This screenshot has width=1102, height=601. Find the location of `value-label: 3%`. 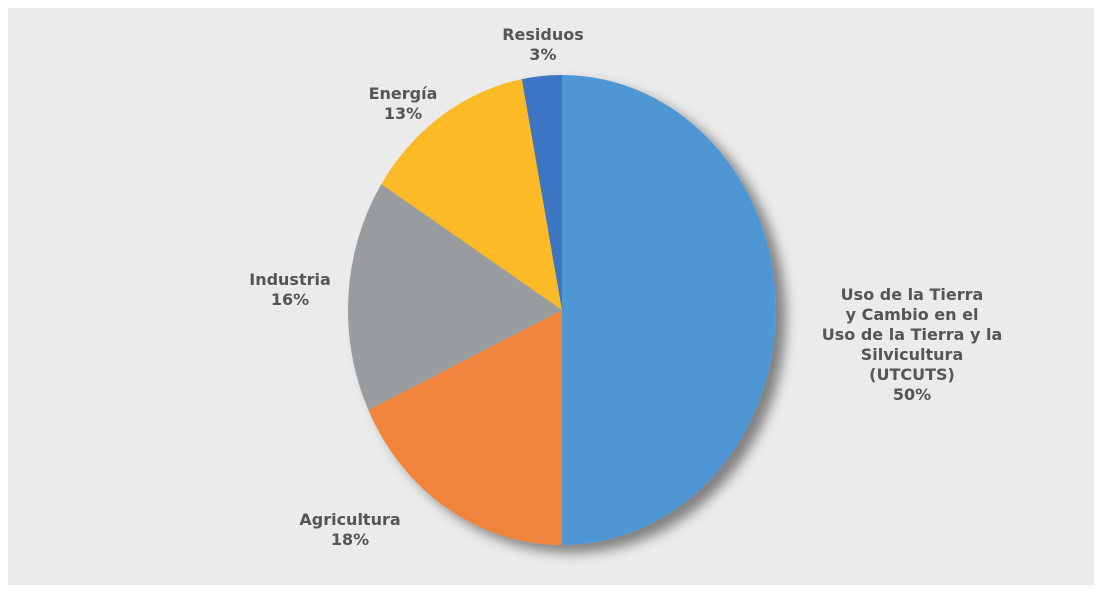

value-label: 3% is located at coordinates (543, 54).